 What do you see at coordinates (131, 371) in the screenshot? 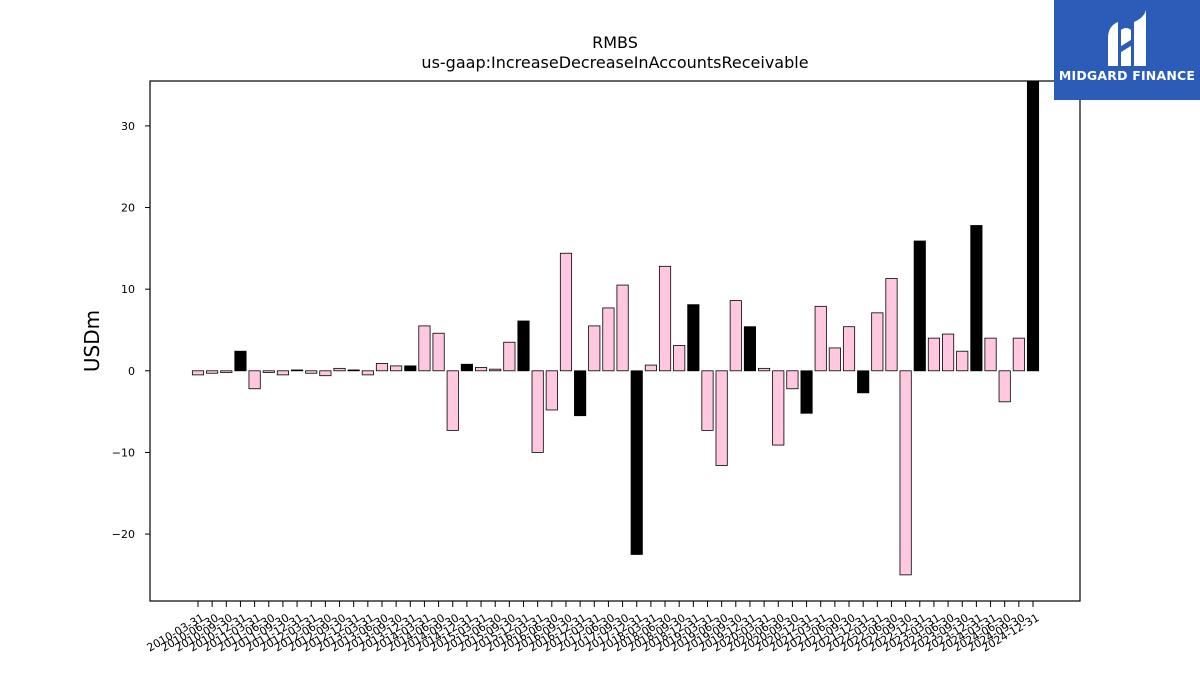
I see `y-tick-label: 0` at bounding box center [131, 371].